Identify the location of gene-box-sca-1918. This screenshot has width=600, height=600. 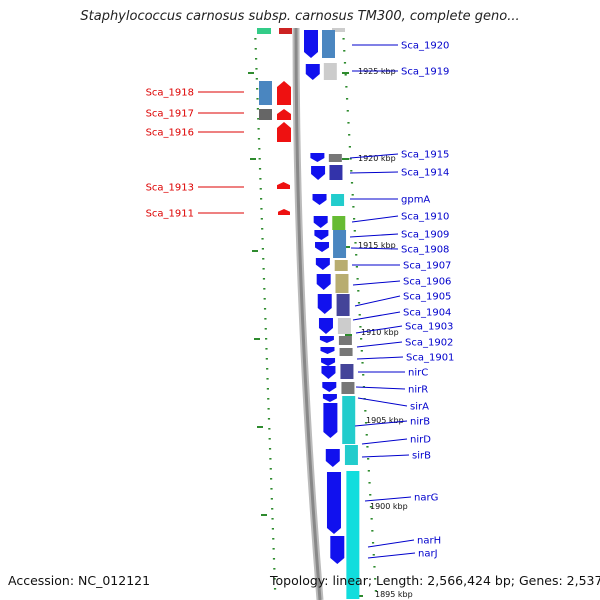
(265, 93).